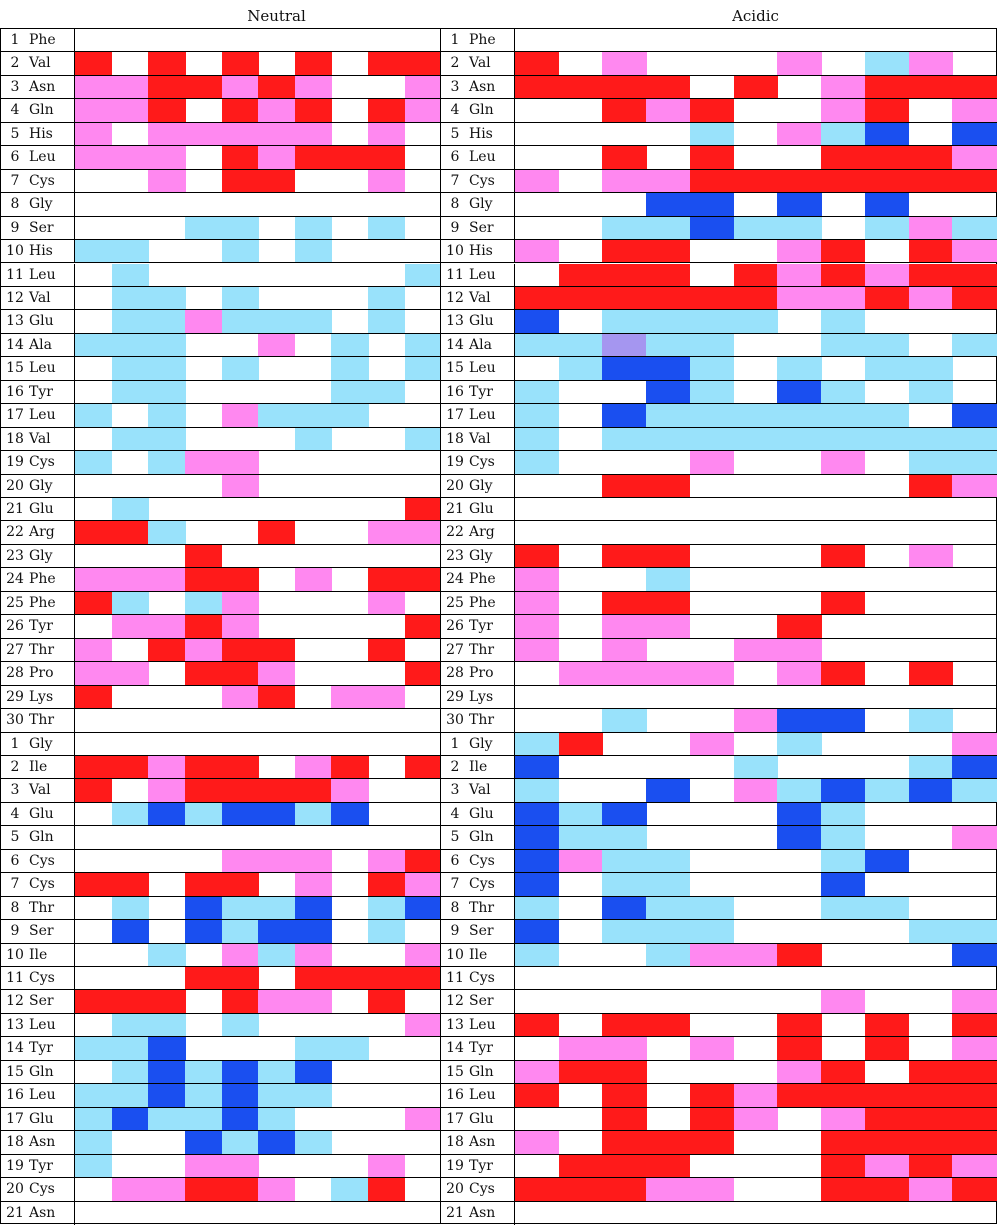 The image size is (1000, 1229). I want to click on grid-row: 18 Asn, so click(240, 1143).